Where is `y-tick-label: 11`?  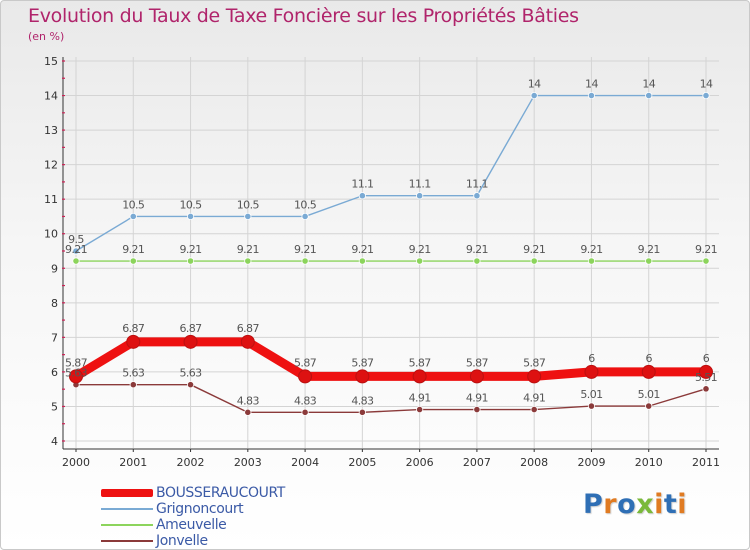
y-tick-label: 11 is located at coordinates (51, 199).